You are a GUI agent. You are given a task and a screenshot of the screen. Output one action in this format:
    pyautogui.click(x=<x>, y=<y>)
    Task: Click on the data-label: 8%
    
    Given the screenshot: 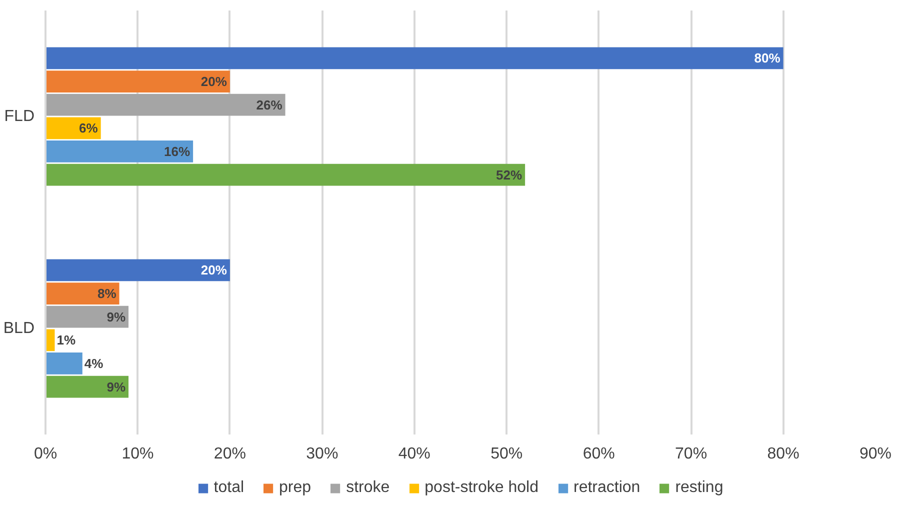 What is the action you would take?
    pyautogui.click(x=107, y=294)
    